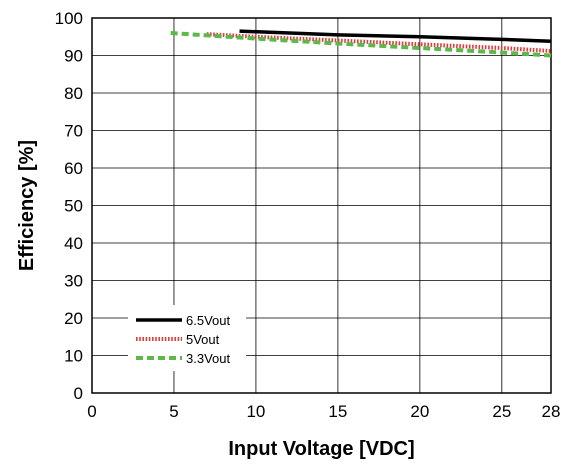 This screenshot has height=468, width=578. I want to click on x-tick-label: 0, so click(91, 411).